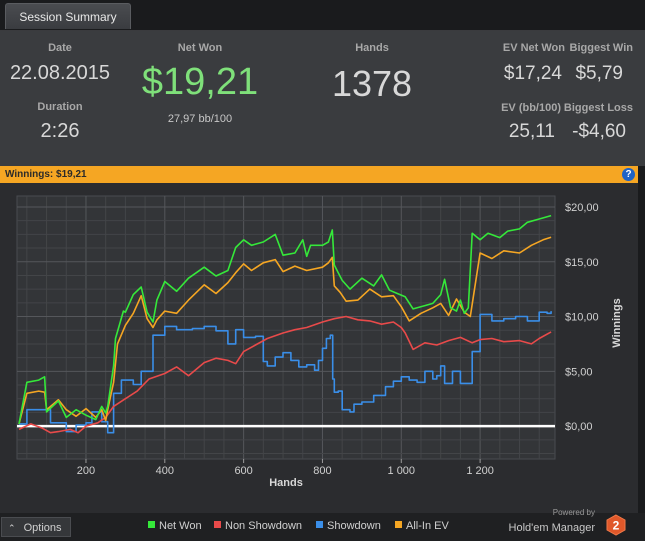  I want to click on svg-text: 2, so click(616, 526).